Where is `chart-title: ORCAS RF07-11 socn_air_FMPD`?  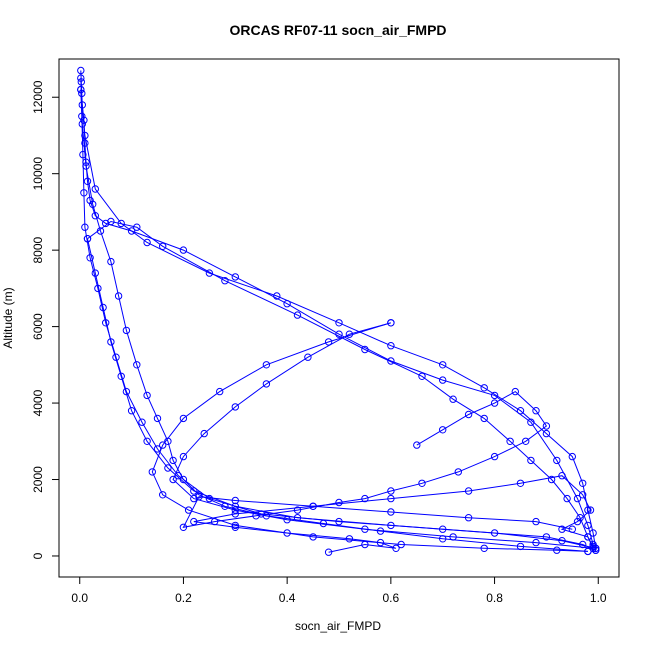 chart-title: ORCAS RF07-11 socn_air_FMPD is located at coordinates (337, 30).